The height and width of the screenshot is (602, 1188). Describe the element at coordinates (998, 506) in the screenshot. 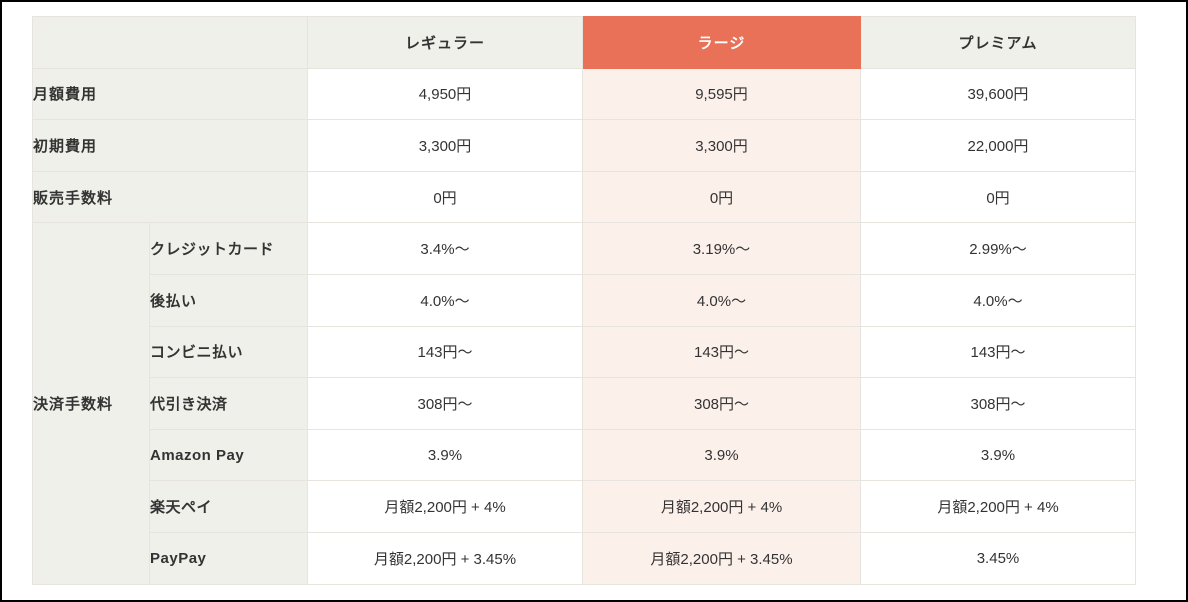

I see `rakuten-pay-premium: 月額2,200円 + 4%` at that location.